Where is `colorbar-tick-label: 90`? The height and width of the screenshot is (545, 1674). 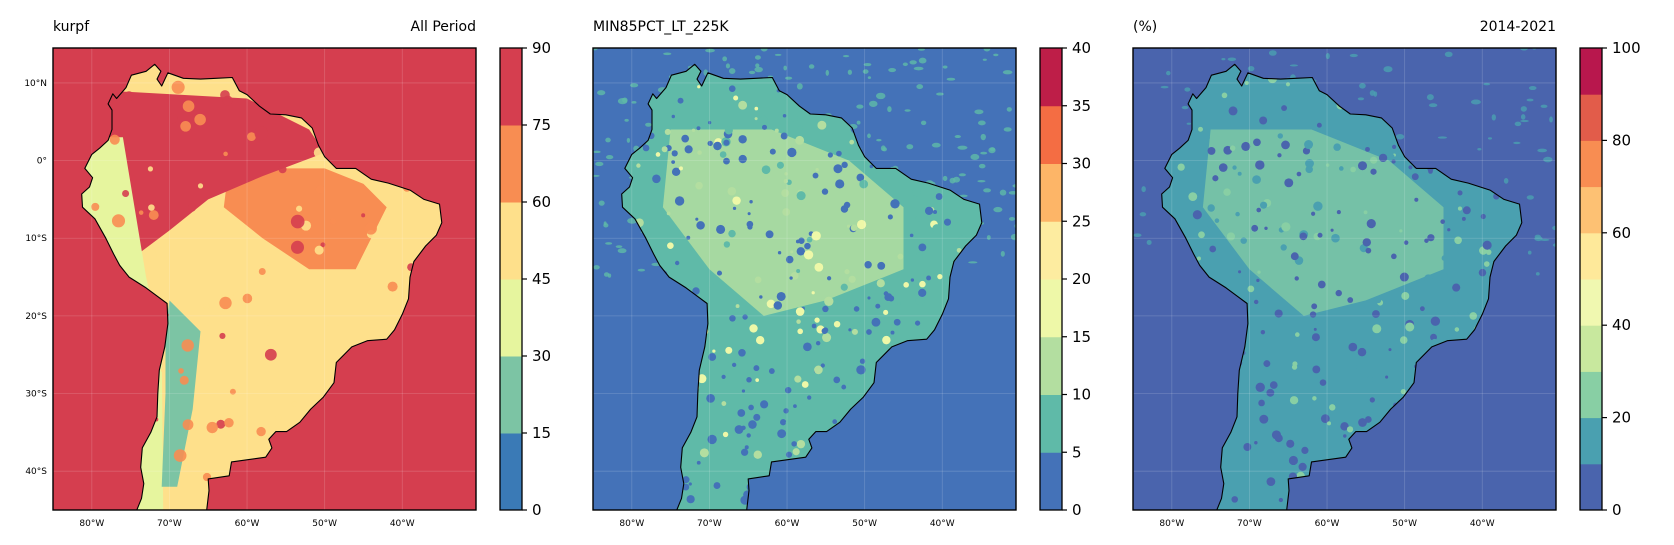 colorbar-tick-label: 90 is located at coordinates (541, 48).